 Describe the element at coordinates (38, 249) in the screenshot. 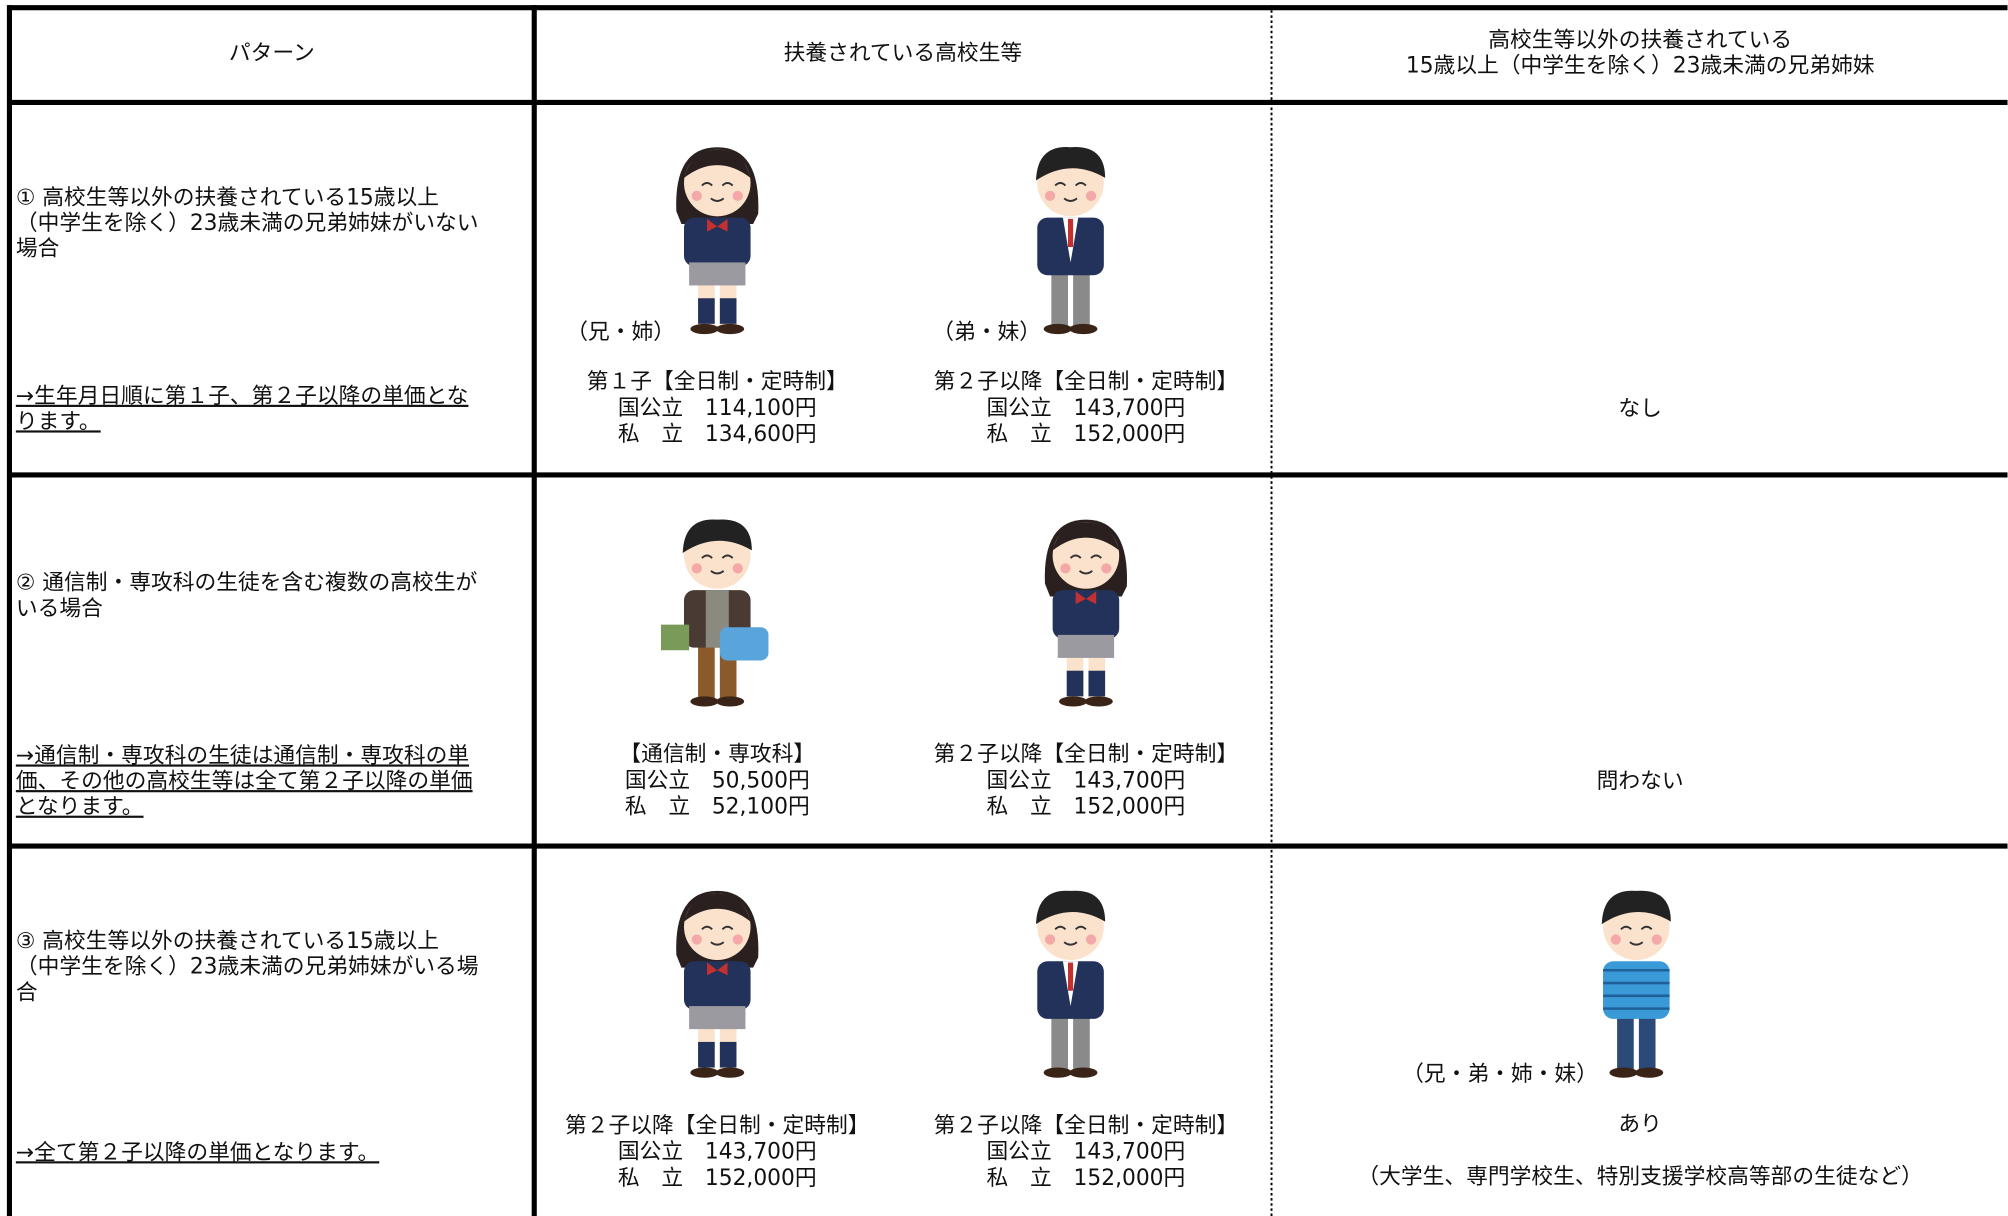

I see `pattern-text: 場合` at that location.